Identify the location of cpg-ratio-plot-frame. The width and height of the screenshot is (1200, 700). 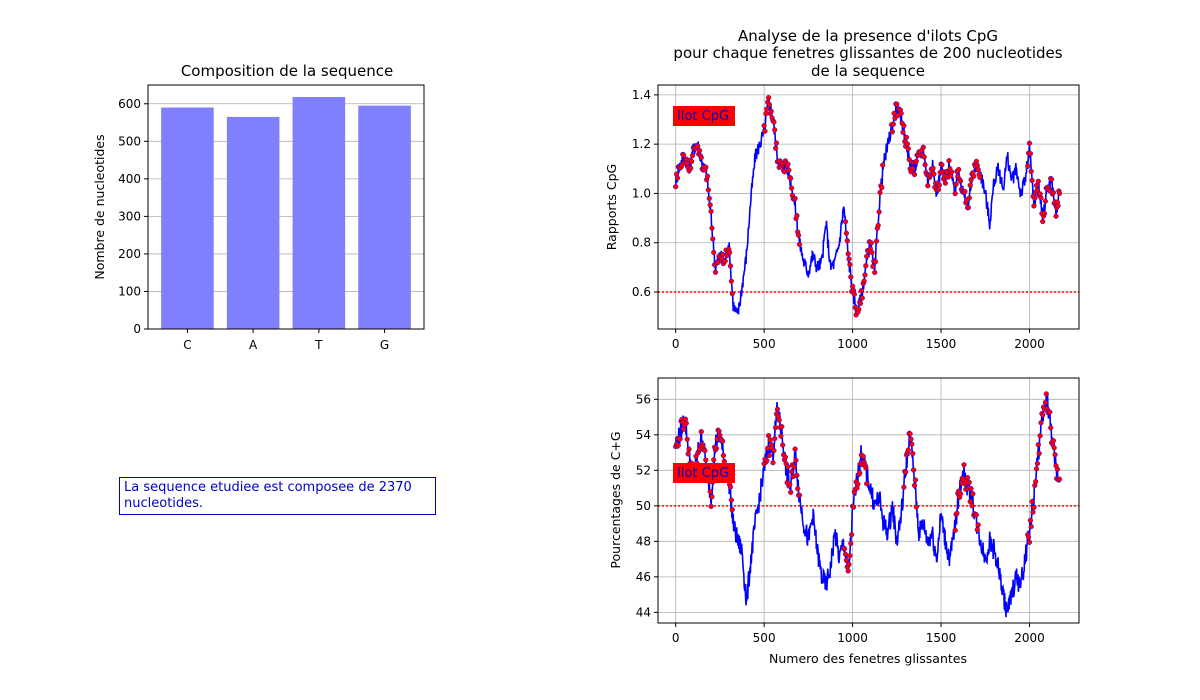
(868, 207).